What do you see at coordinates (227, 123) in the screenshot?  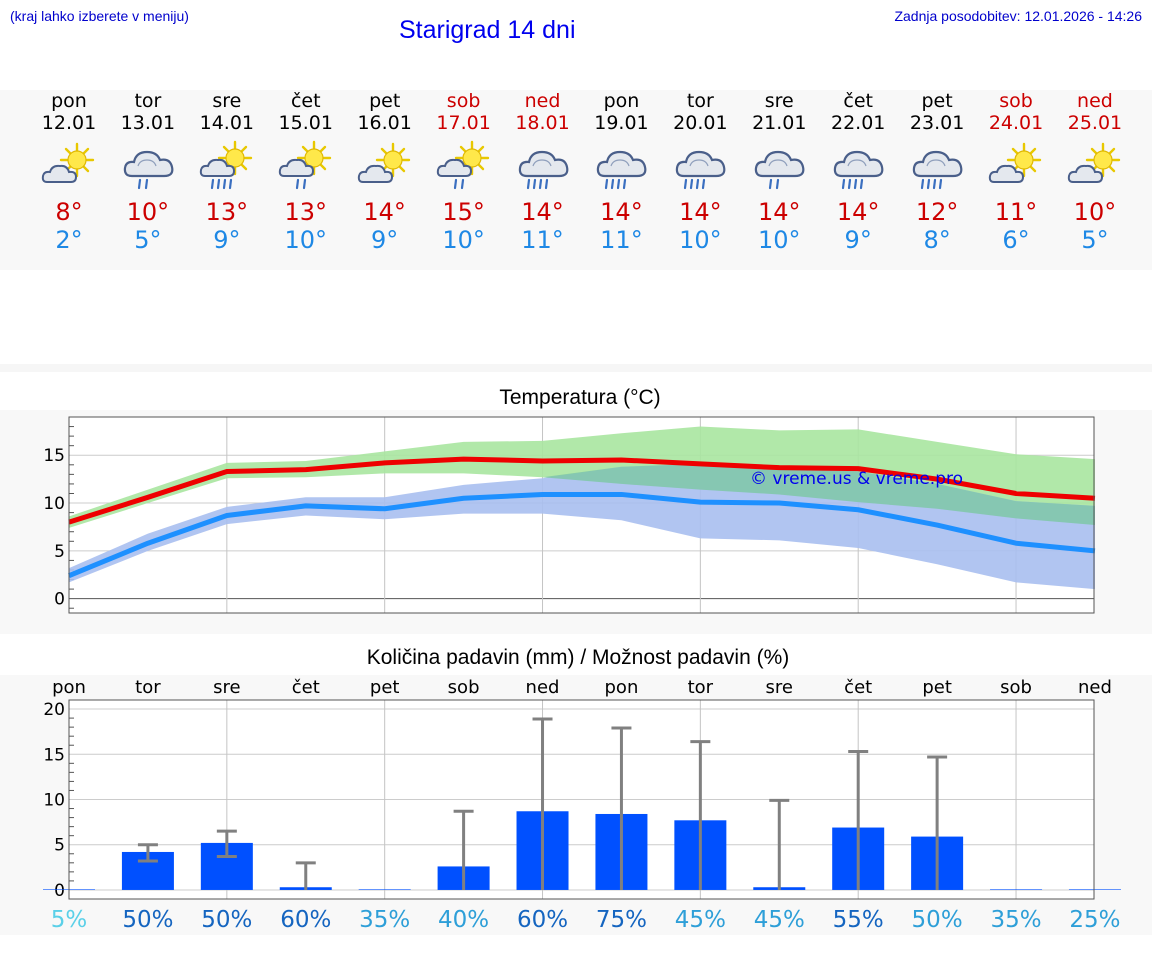 I see `day-date: 14.01` at bounding box center [227, 123].